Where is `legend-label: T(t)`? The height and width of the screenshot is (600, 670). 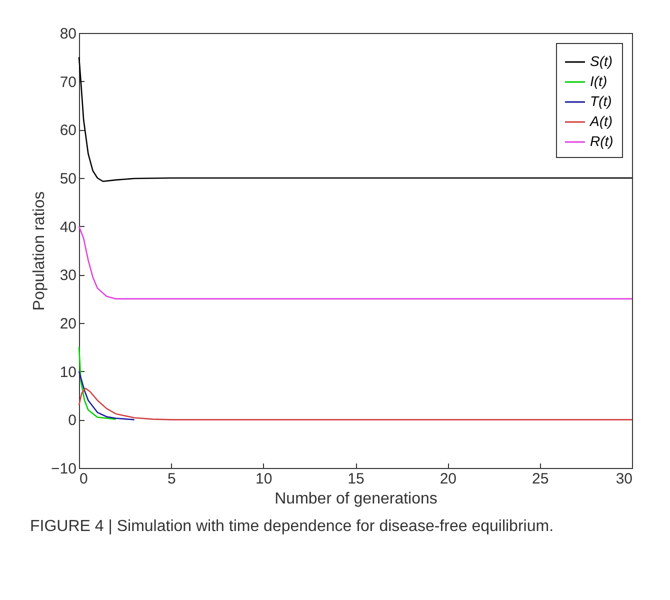 legend-label: T(t) is located at coordinates (601, 101).